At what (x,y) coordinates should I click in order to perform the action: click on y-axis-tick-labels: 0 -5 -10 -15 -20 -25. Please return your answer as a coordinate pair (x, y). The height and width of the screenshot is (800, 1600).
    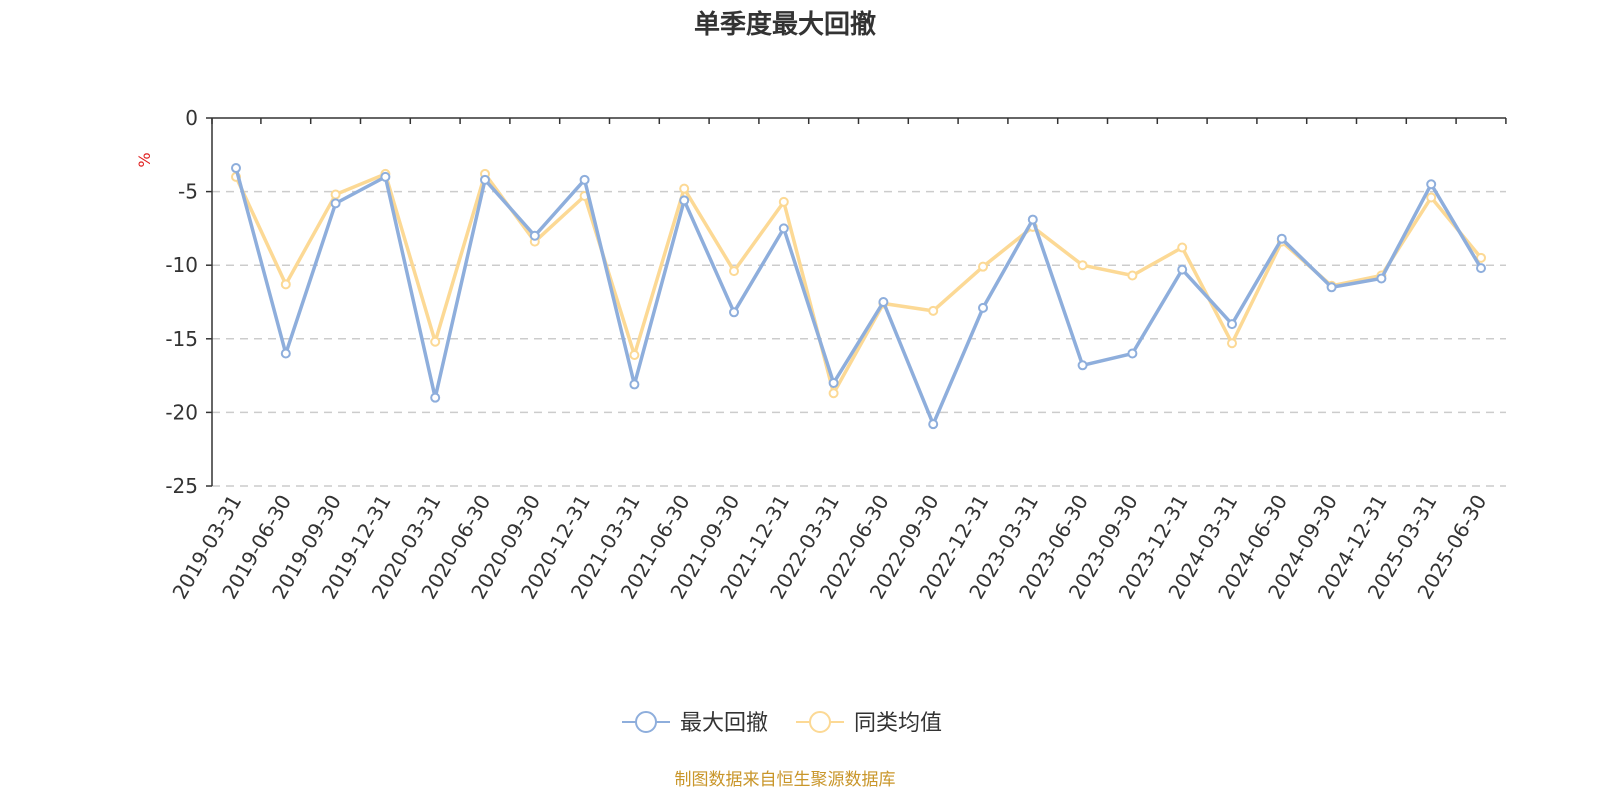
    Looking at the image, I should click on (188, 302).